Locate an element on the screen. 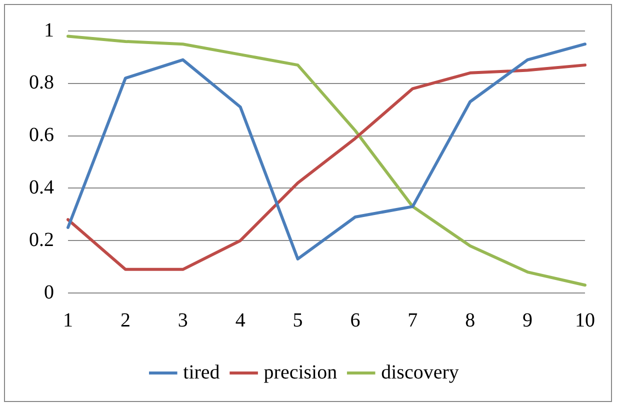 Image resolution: width=620 pixels, height=410 pixels. y-tick-label: 0.4 is located at coordinates (41, 187).